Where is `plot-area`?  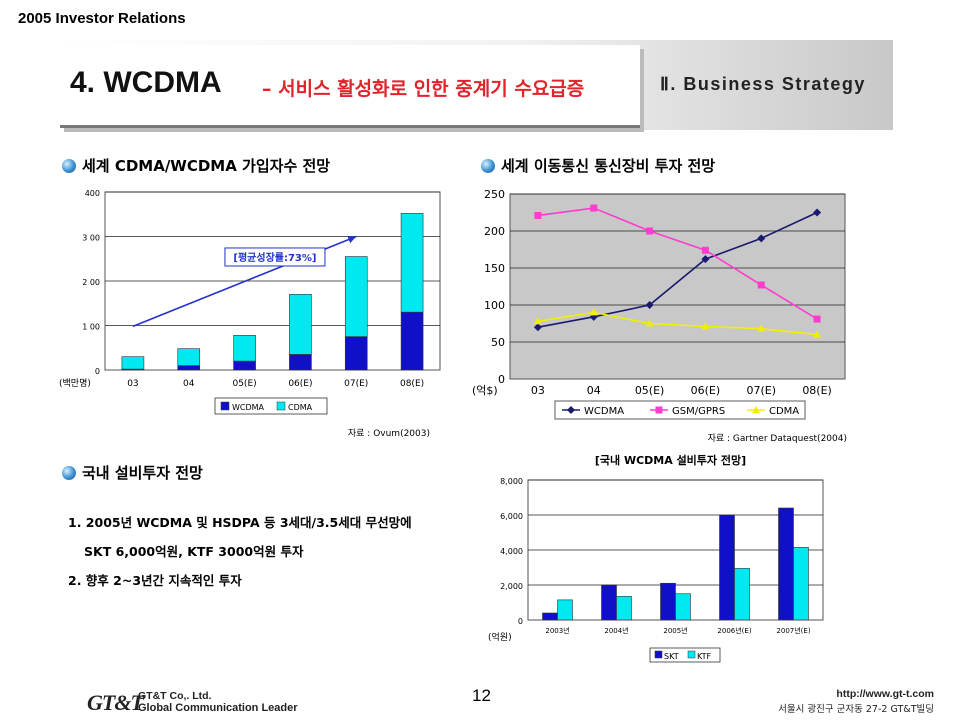 plot-area is located at coordinates (677, 286).